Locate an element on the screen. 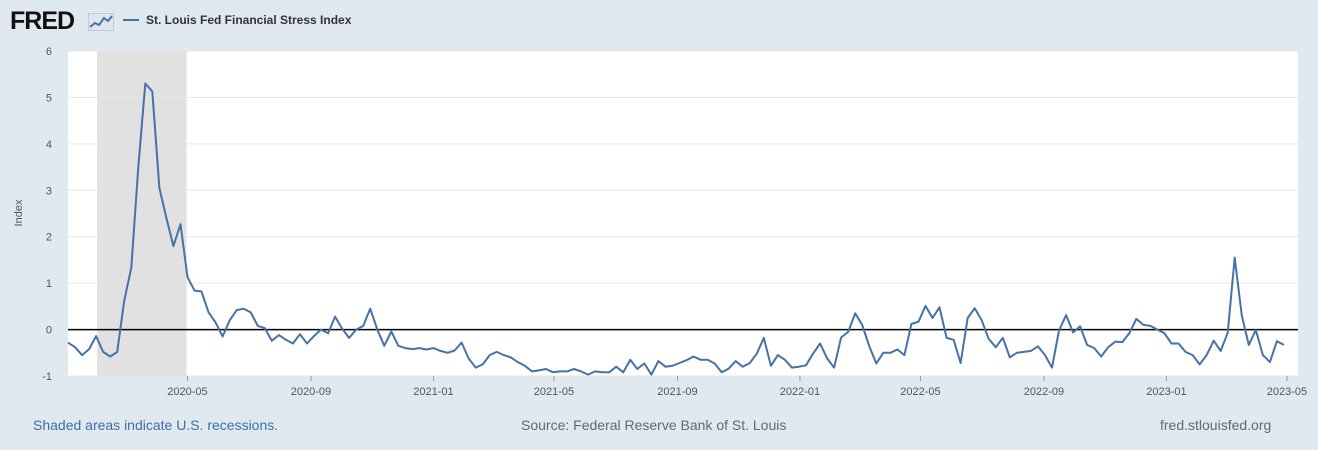  site-link: fred.stlouisfed.org is located at coordinates (1216, 425).